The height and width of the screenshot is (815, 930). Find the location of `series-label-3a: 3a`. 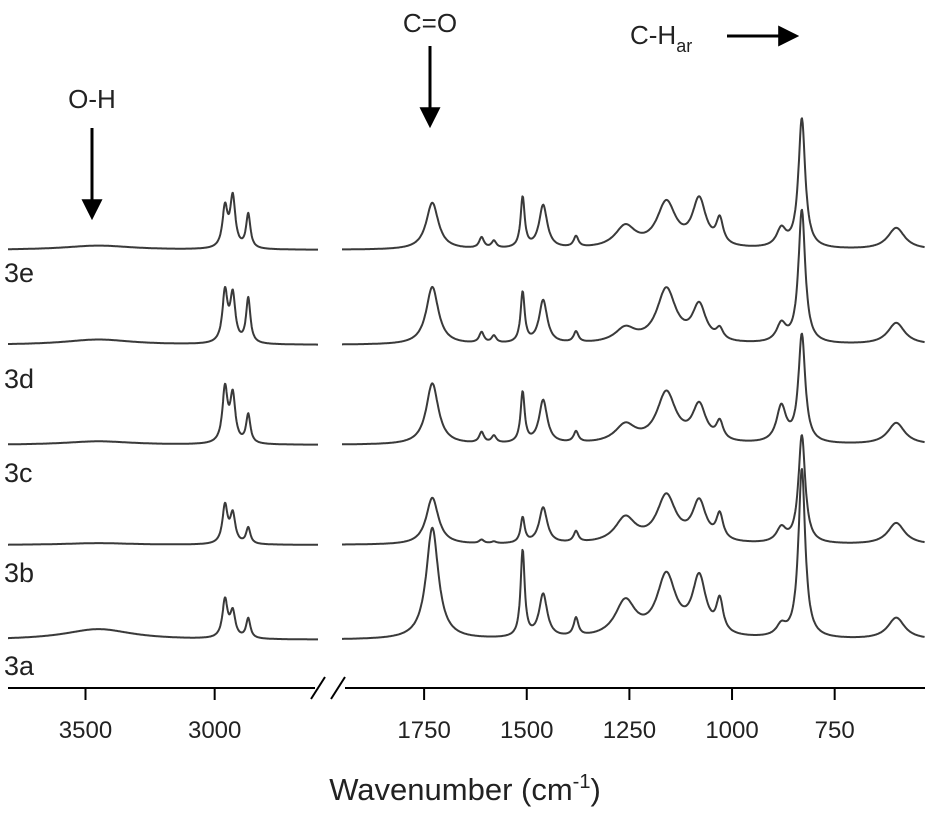

series-label-3a: 3a is located at coordinates (19, 666).